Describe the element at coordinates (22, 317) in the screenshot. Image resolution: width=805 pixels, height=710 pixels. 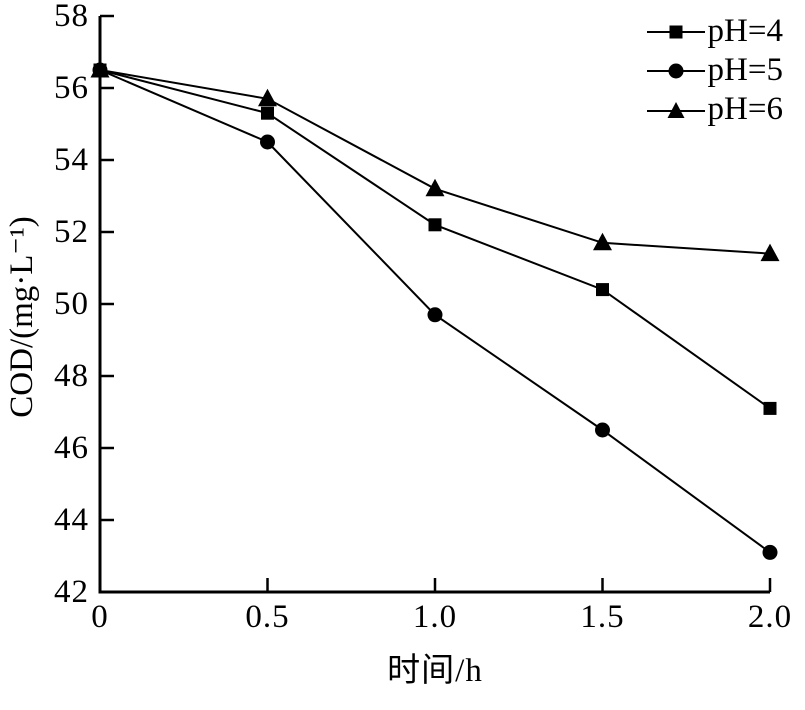
I see `y-axis-title: COD/(mg·L⁻¹)` at that location.